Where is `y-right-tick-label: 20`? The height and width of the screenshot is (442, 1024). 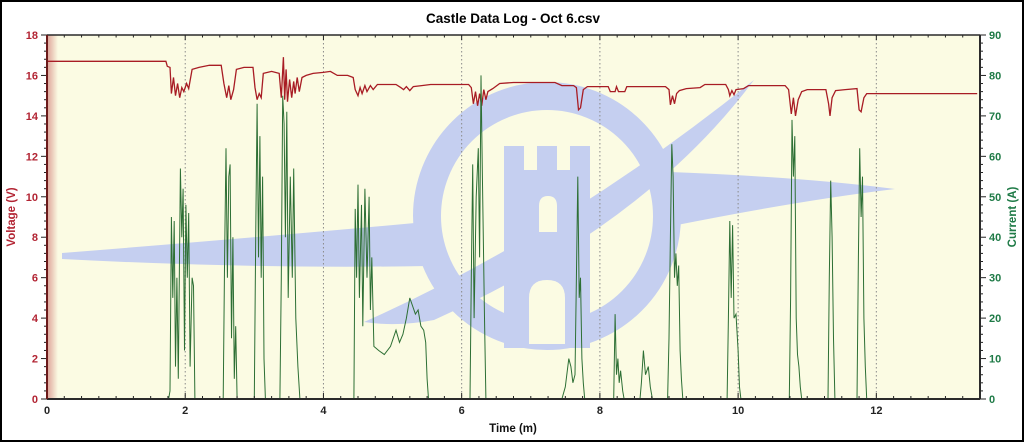 y-right-tick-label: 20 is located at coordinates (995, 319).